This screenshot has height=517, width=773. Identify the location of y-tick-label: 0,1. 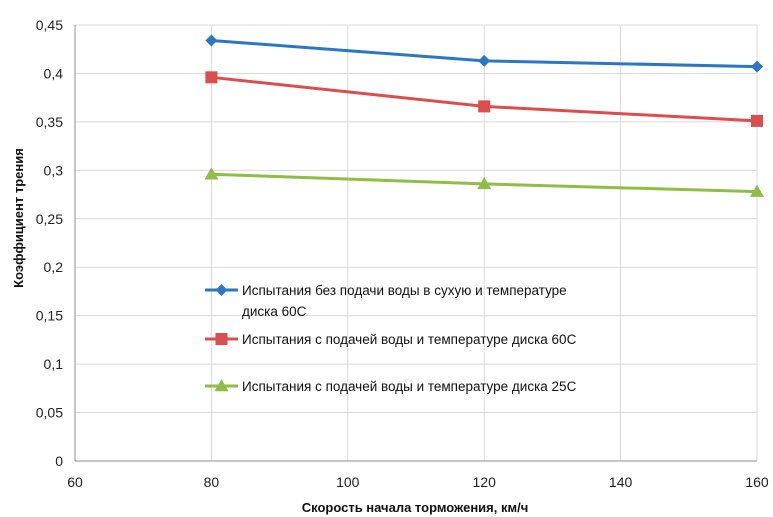
(54, 364).